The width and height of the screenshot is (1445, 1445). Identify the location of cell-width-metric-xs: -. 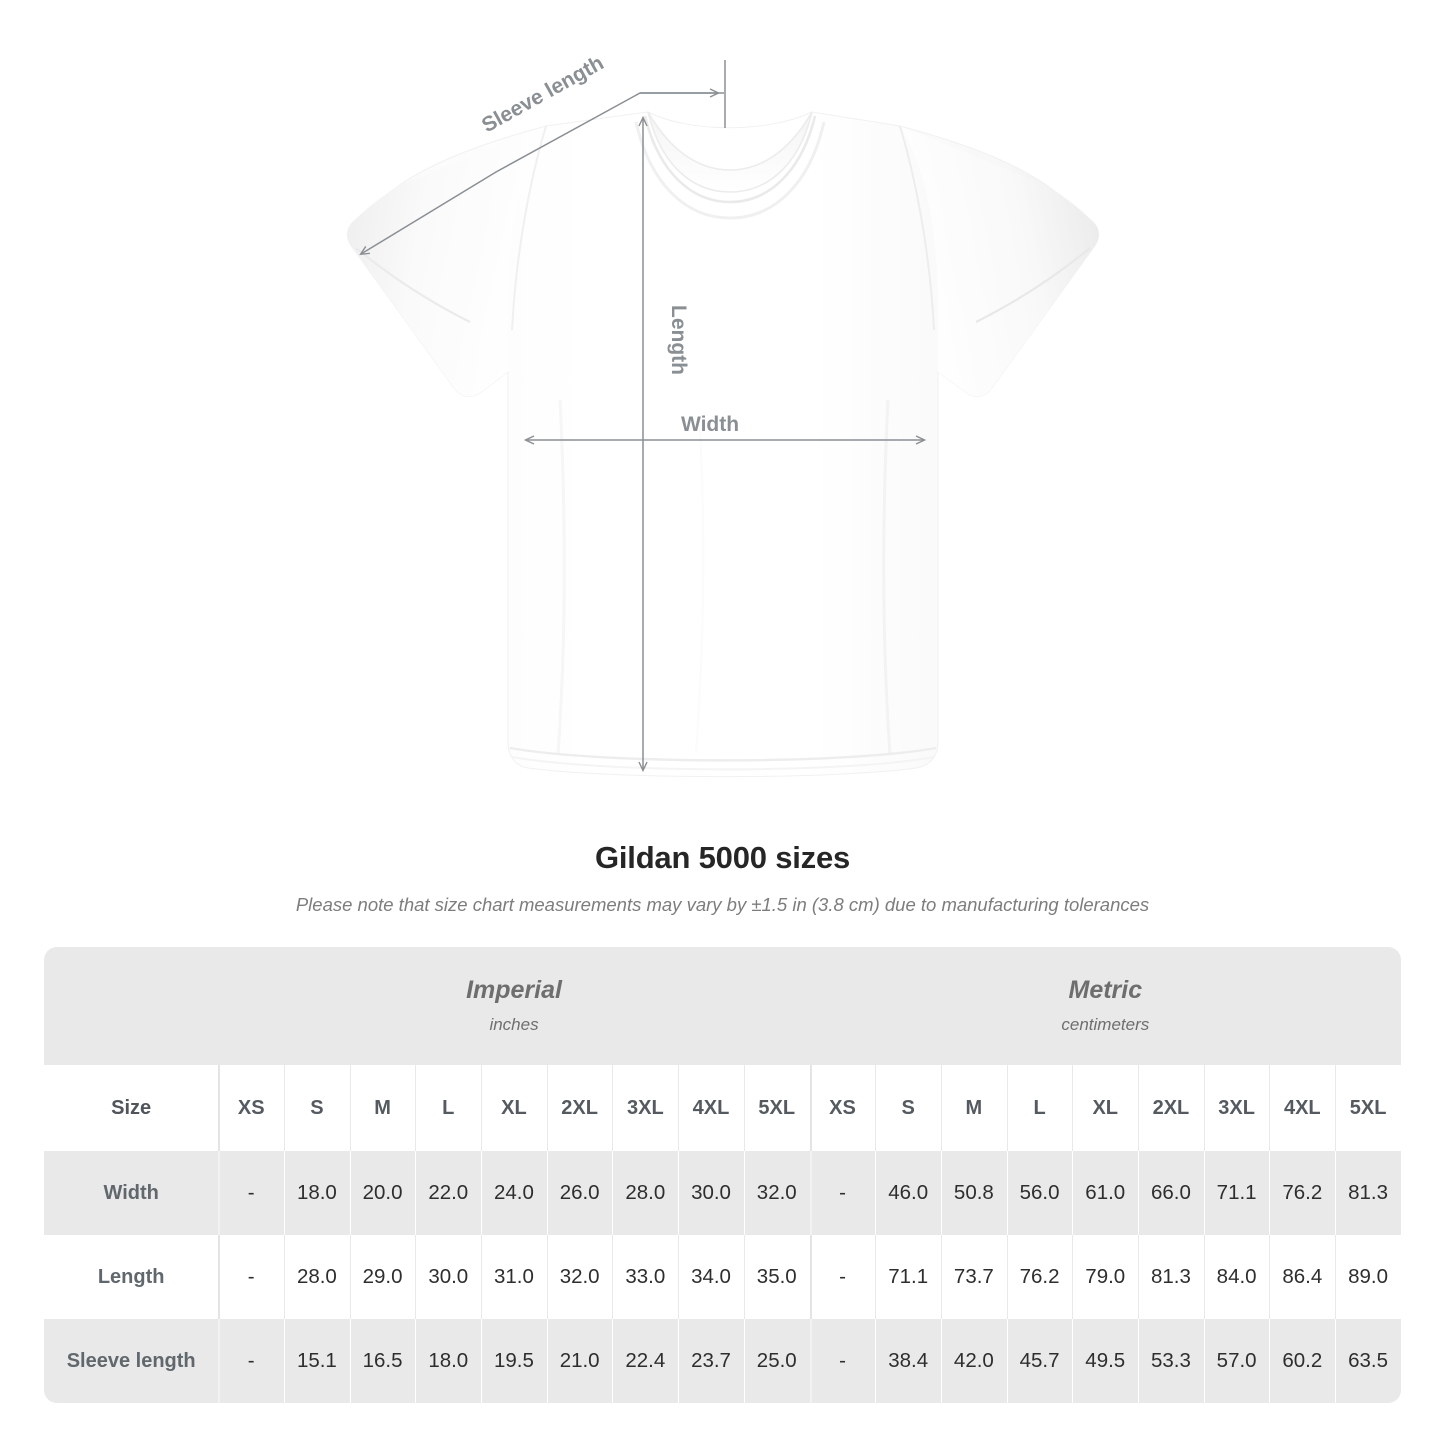
(842, 1193).